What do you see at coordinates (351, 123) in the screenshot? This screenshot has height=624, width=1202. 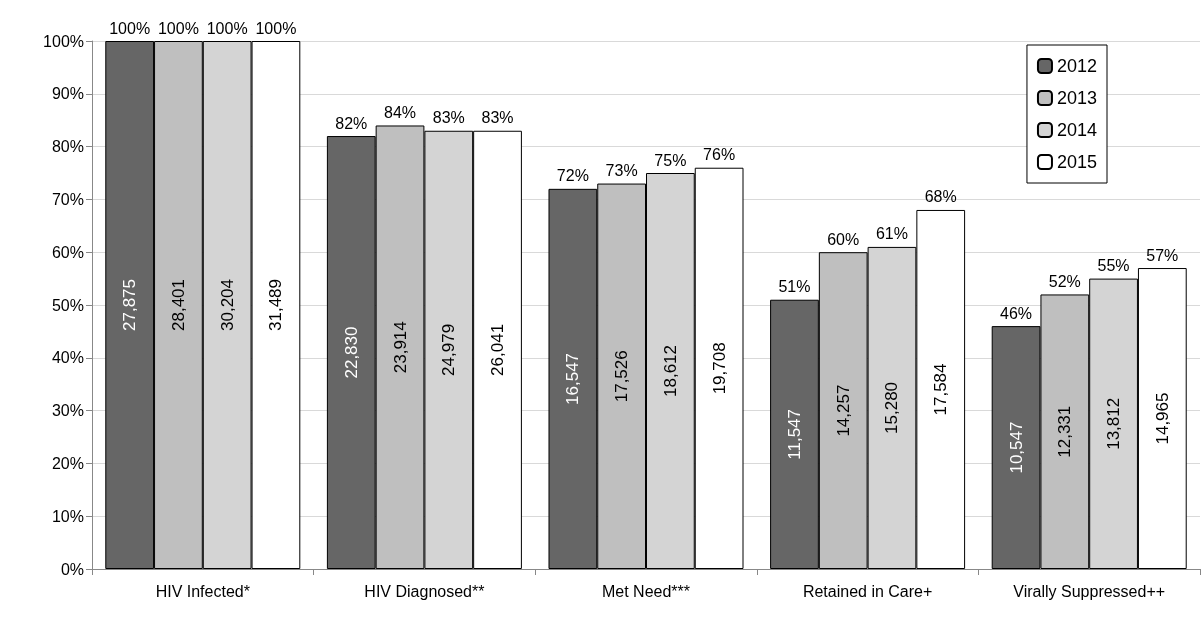 I see `data-label: 82%` at bounding box center [351, 123].